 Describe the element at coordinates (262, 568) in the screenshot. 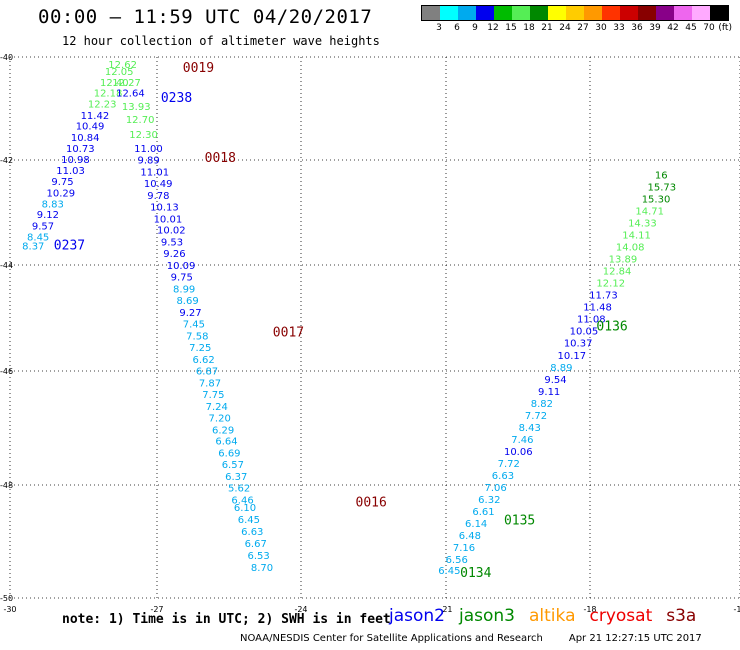

I see `wave-height-value: 8.70` at that location.